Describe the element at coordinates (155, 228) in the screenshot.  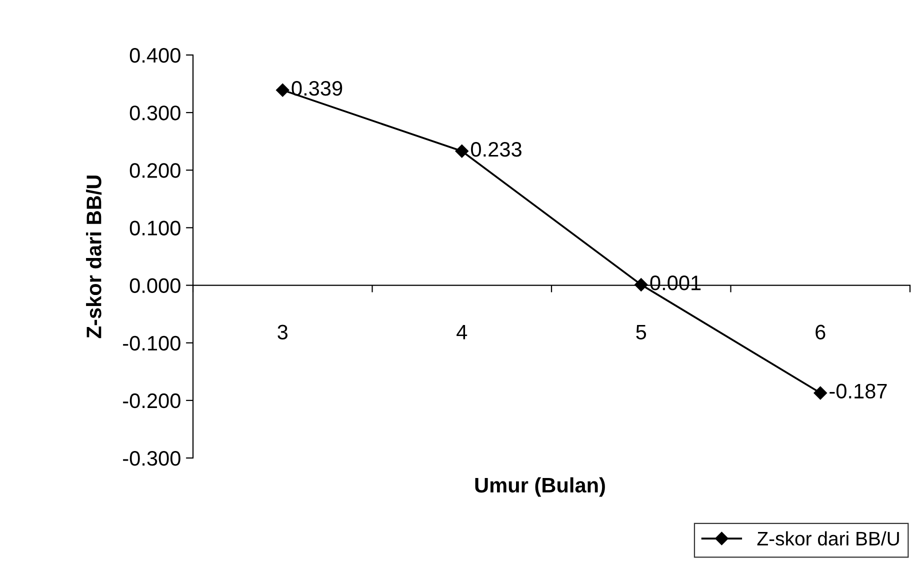
I see `y-tick-label: 0.100` at that location.